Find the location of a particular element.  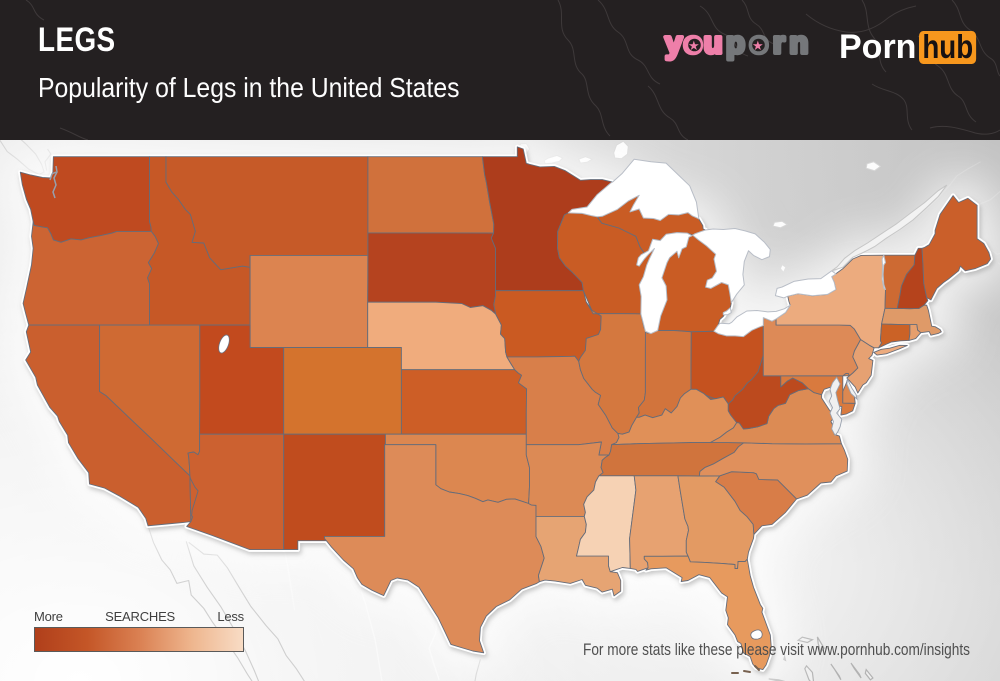

svg-text: porn is located at coordinates (769, 42).